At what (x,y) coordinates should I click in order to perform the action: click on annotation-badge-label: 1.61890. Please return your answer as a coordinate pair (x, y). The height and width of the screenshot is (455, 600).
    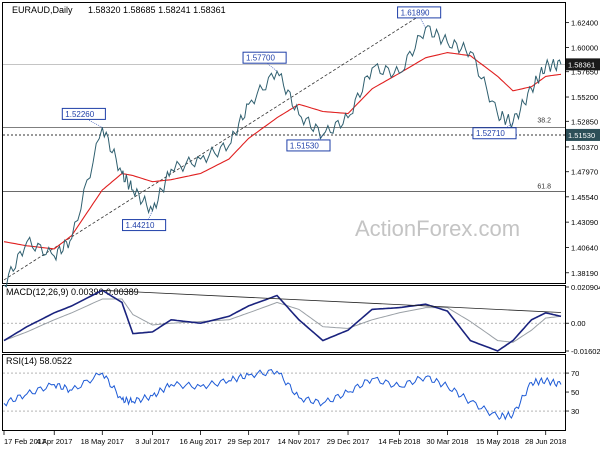
    Looking at the image, I should click on (415, 12).